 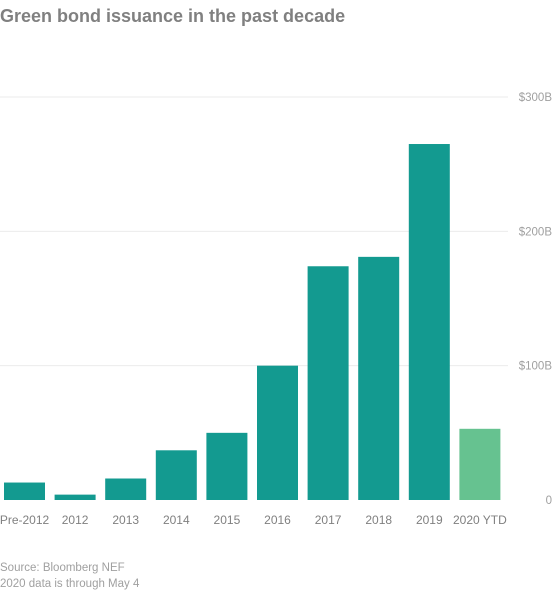 What do you see at coordinates (536, 299) in the screenshot?
I see `y-tick-labels: 0 $100B $200B $300B` at bounding box center [536, 299].